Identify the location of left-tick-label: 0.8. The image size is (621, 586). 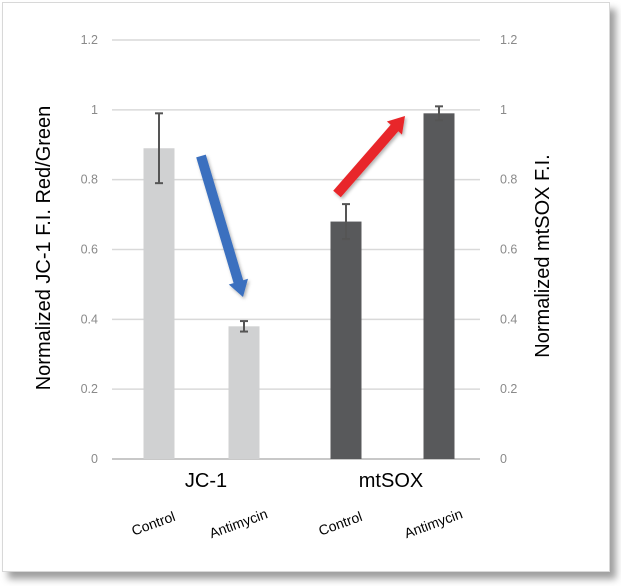
(89, 180).